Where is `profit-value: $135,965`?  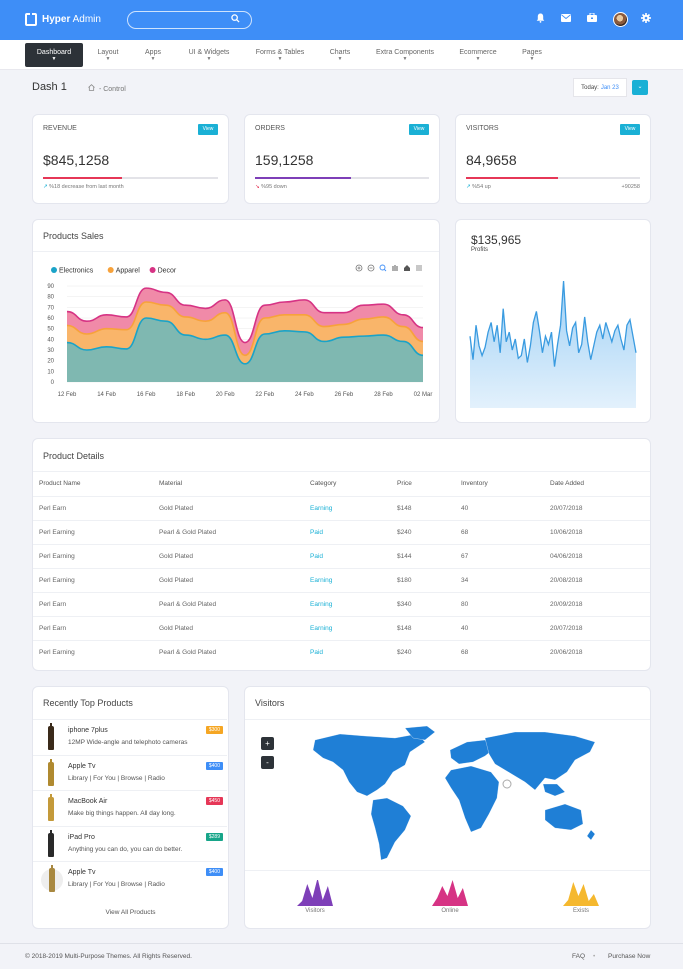
profit-value: $135,965 is located at coordinates (496, 240).